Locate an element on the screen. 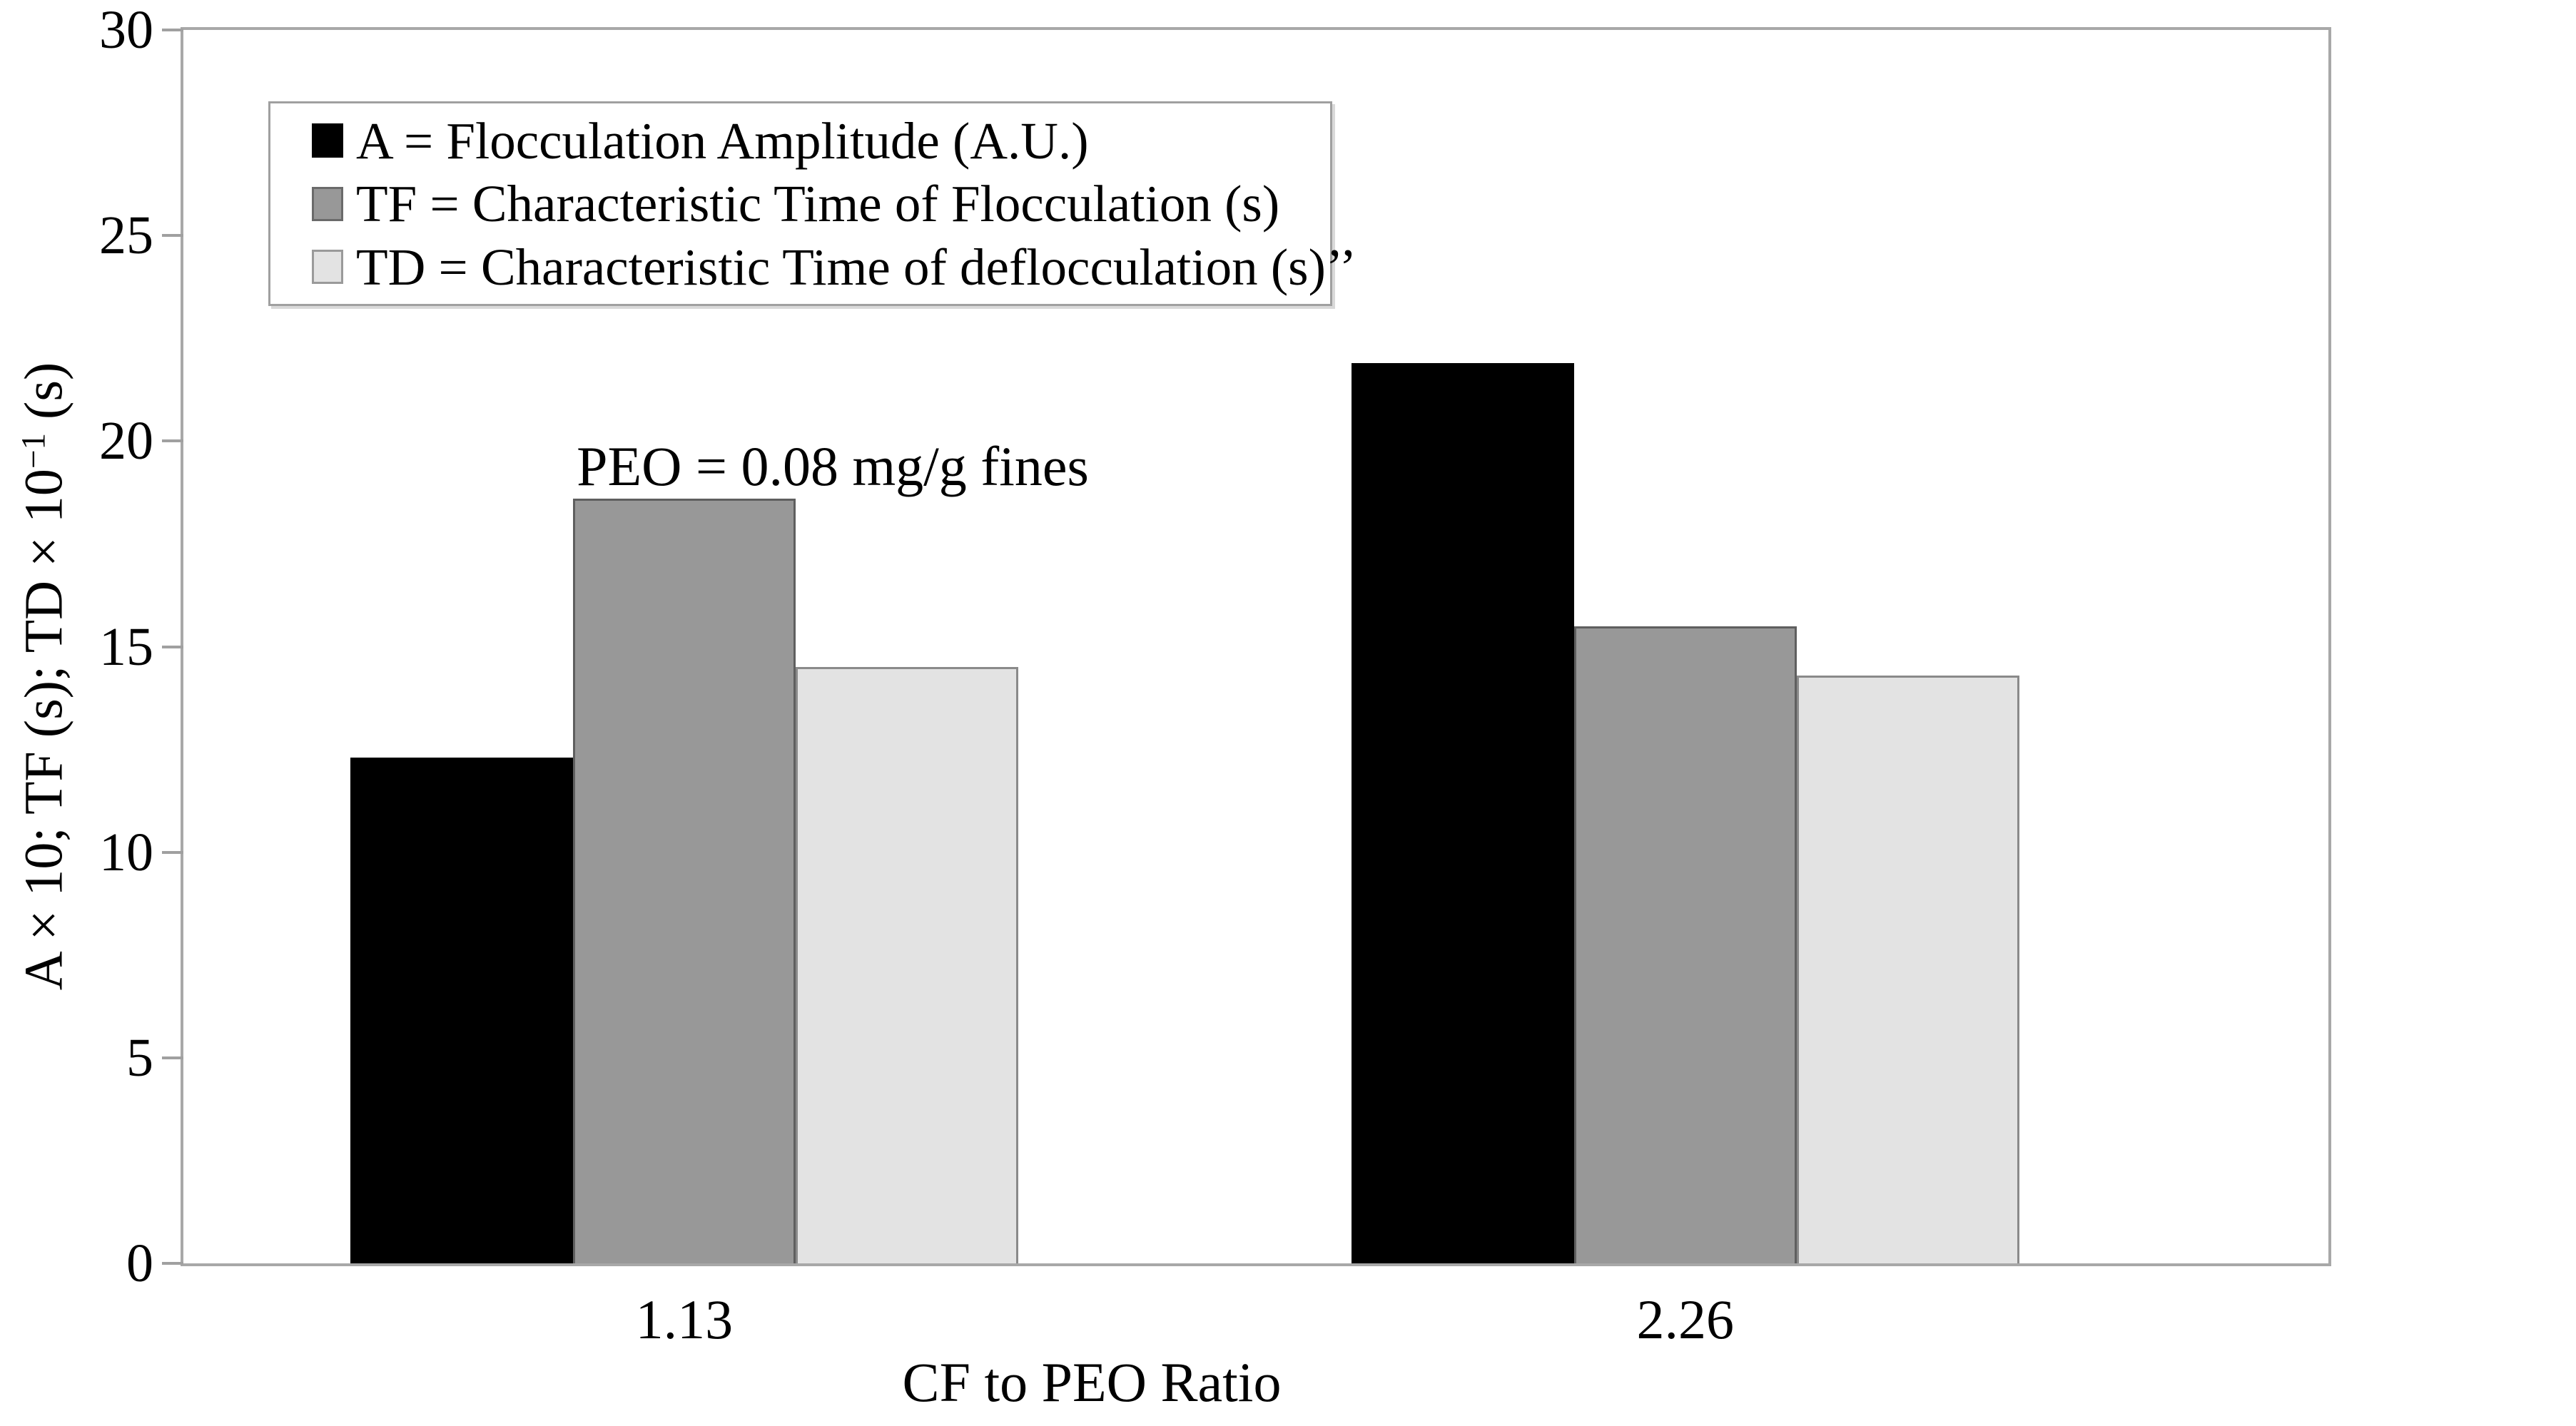 This screenshot has height=1426, width=2576. legend-item: A = Flocculation Amplitude (A.U.) is located at coordinates (821, 141).